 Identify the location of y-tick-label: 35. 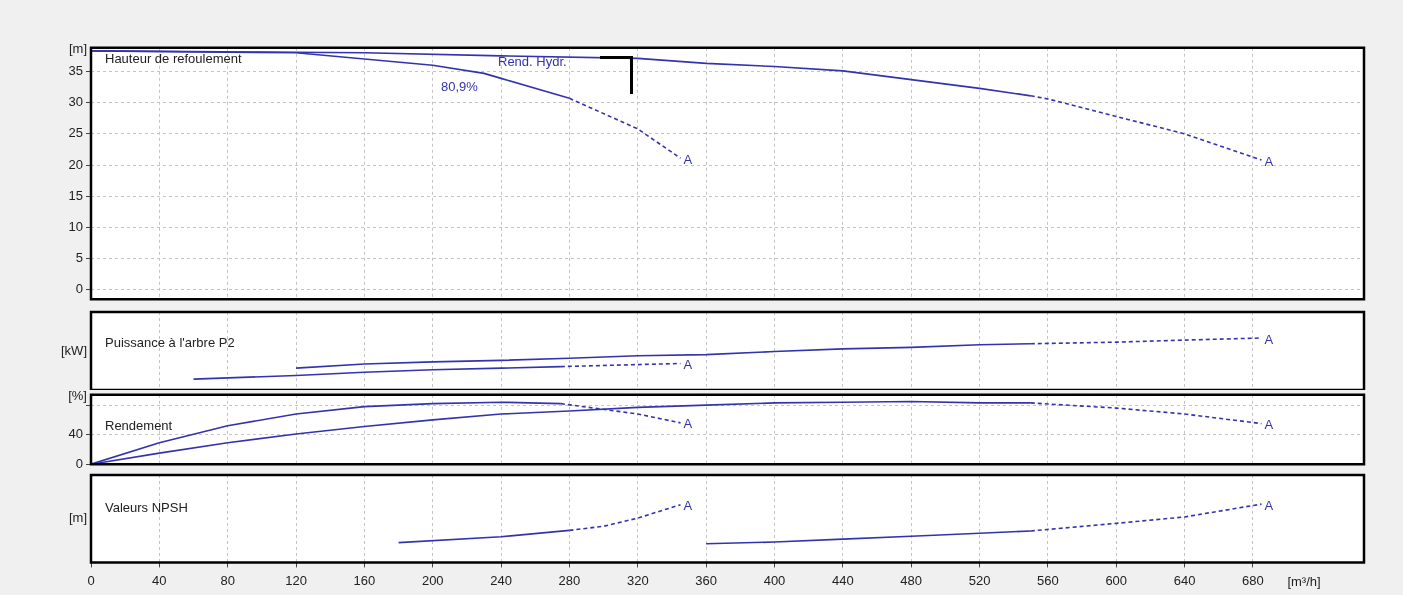
(75, 71).